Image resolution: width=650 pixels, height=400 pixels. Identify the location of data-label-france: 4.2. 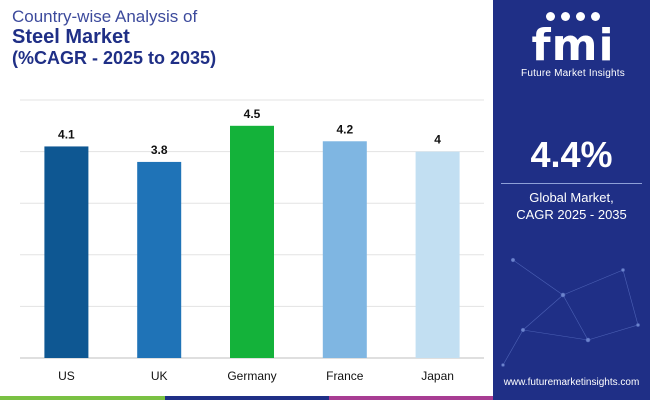
(344, 129).